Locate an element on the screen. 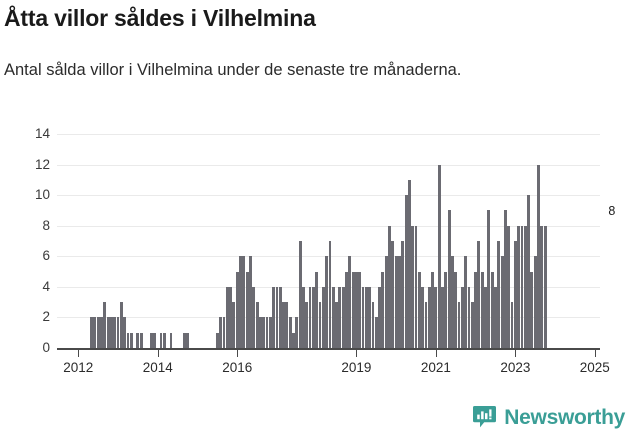 The width and height of the screenshot is (631, 439). x-axis-tick-label: 2021 is located at coordinates (435, 367).